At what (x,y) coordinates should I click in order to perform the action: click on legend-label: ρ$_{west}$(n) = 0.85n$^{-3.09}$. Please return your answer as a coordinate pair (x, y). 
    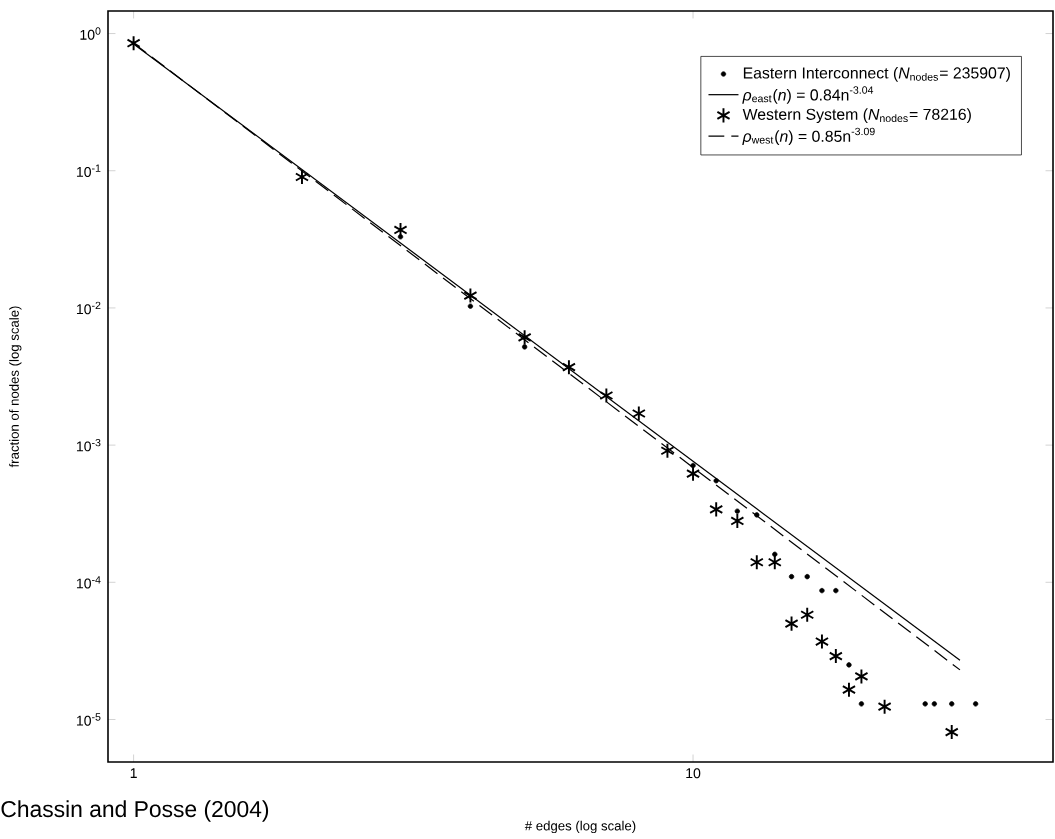
    Looking at the image, I should click on (808, 136).